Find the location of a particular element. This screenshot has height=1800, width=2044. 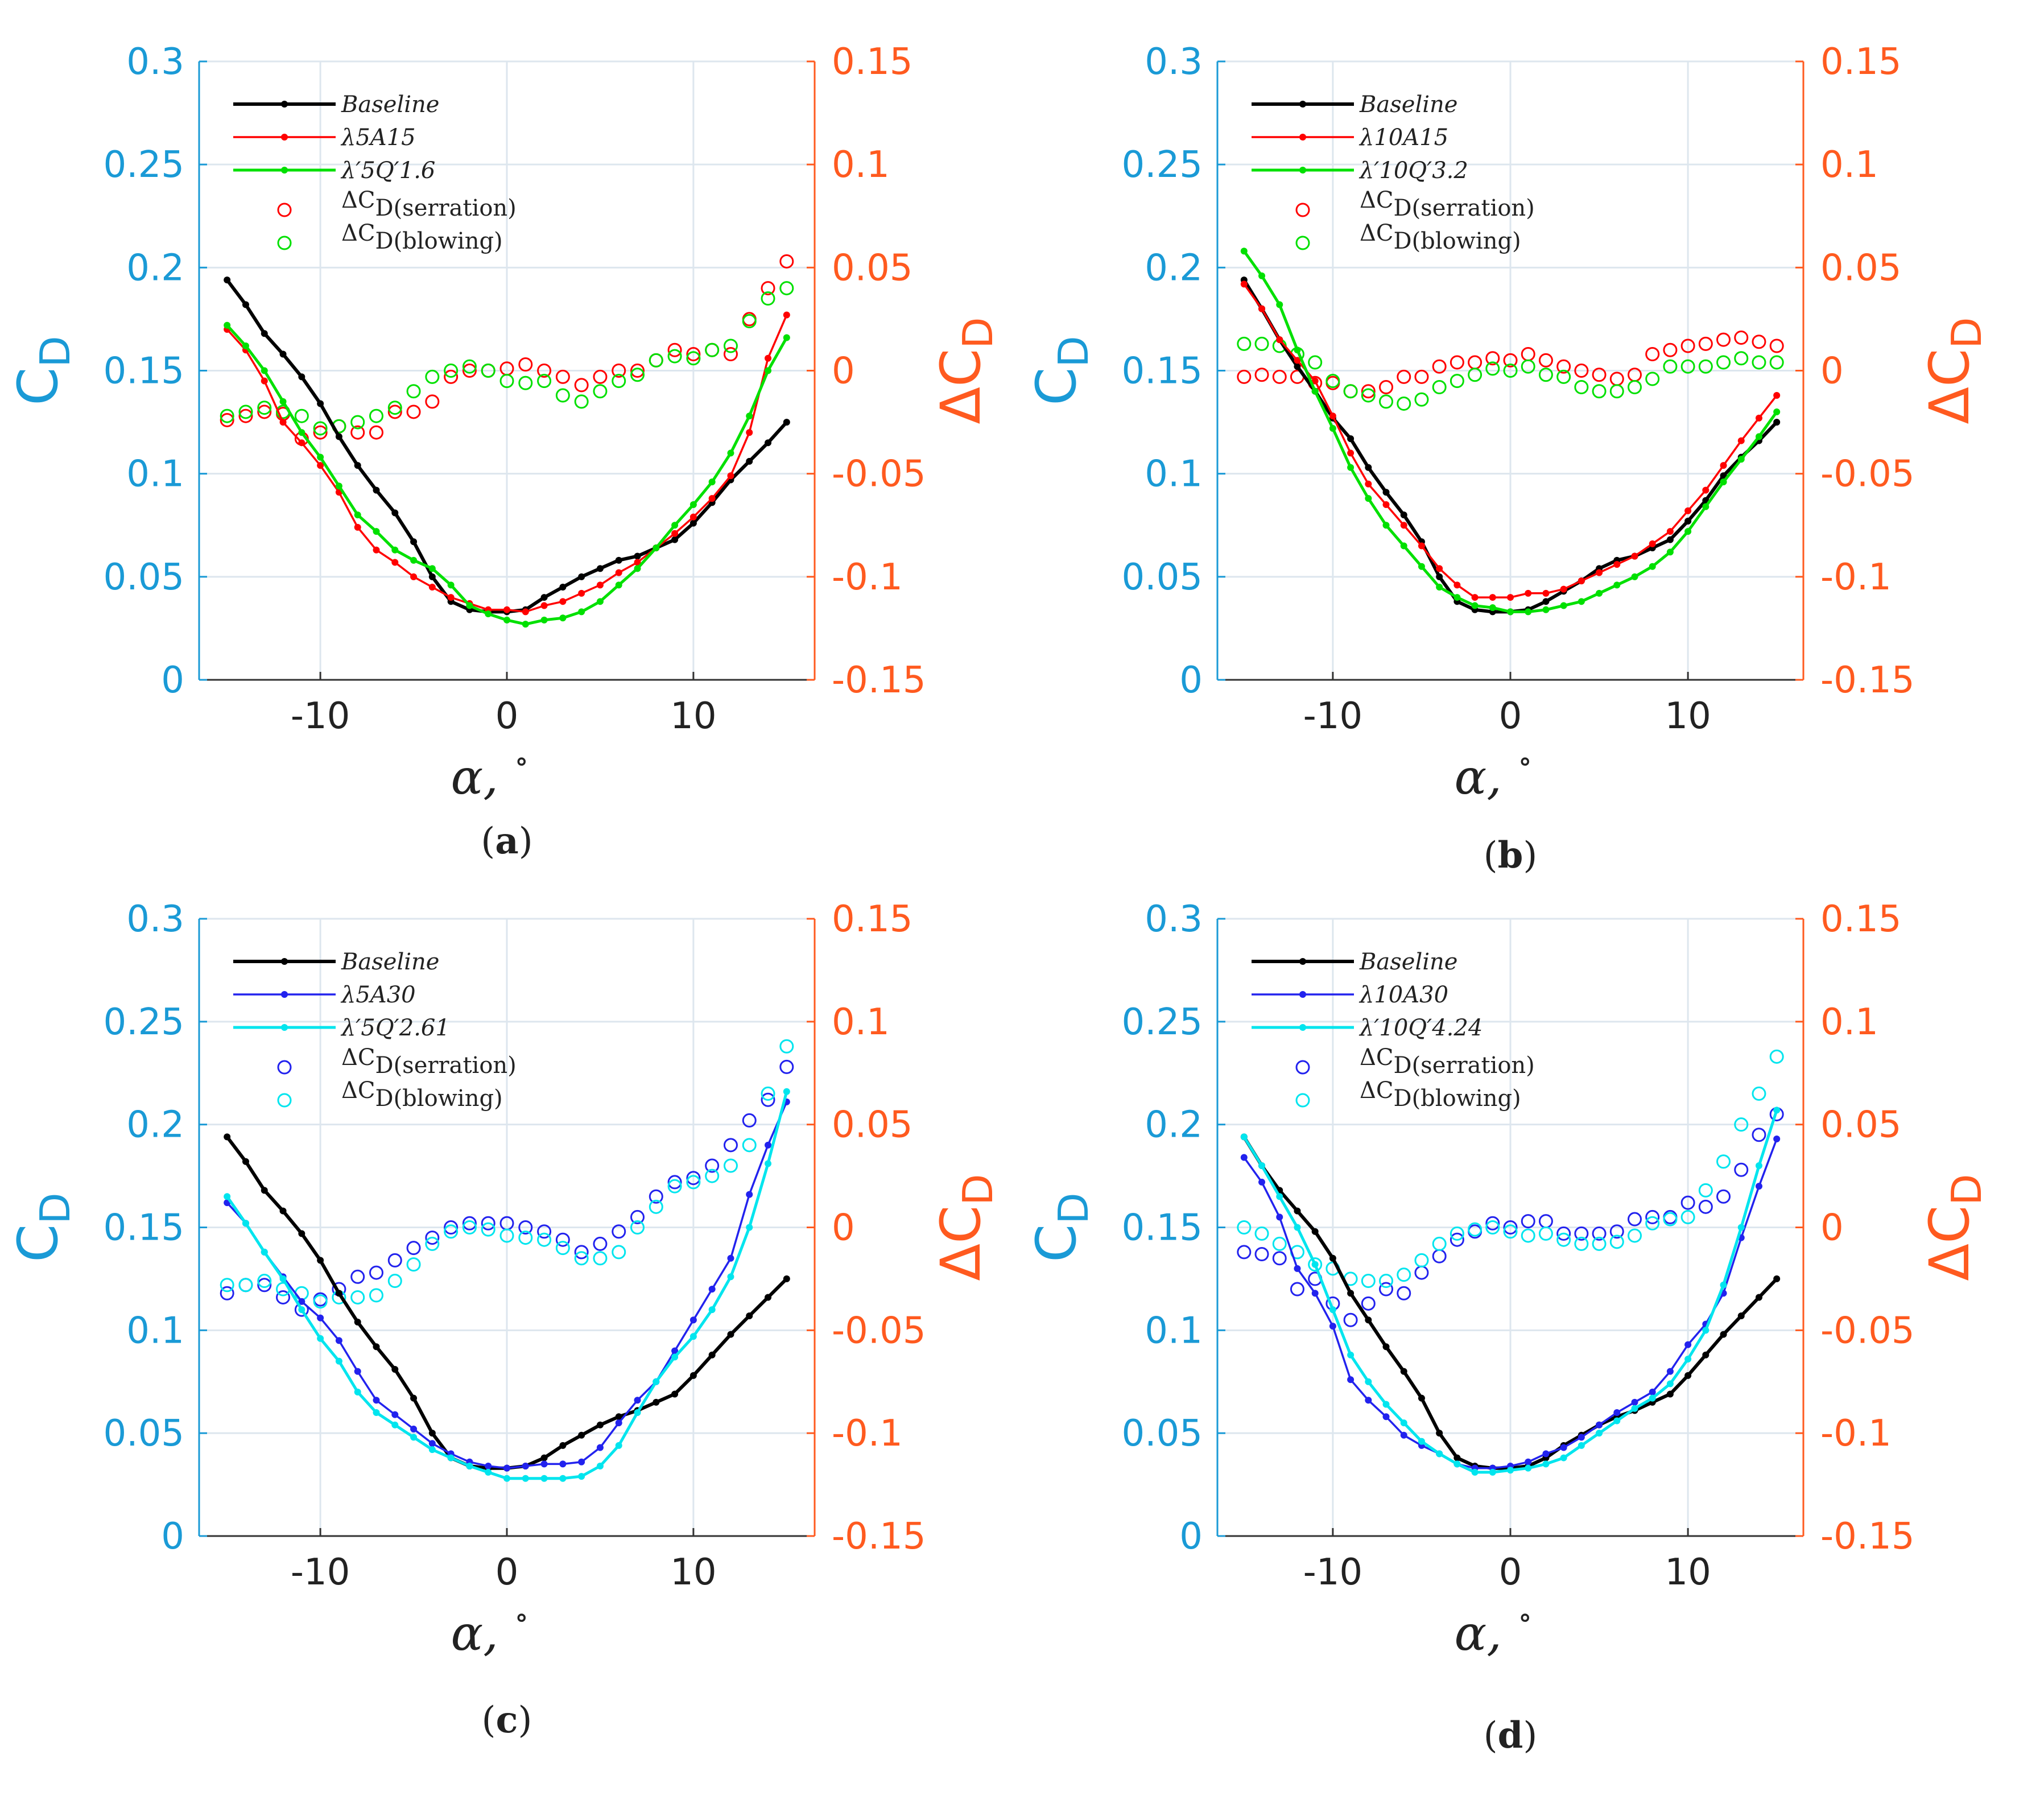

left-tick-label: 0 is located at coordinates (172, 680).